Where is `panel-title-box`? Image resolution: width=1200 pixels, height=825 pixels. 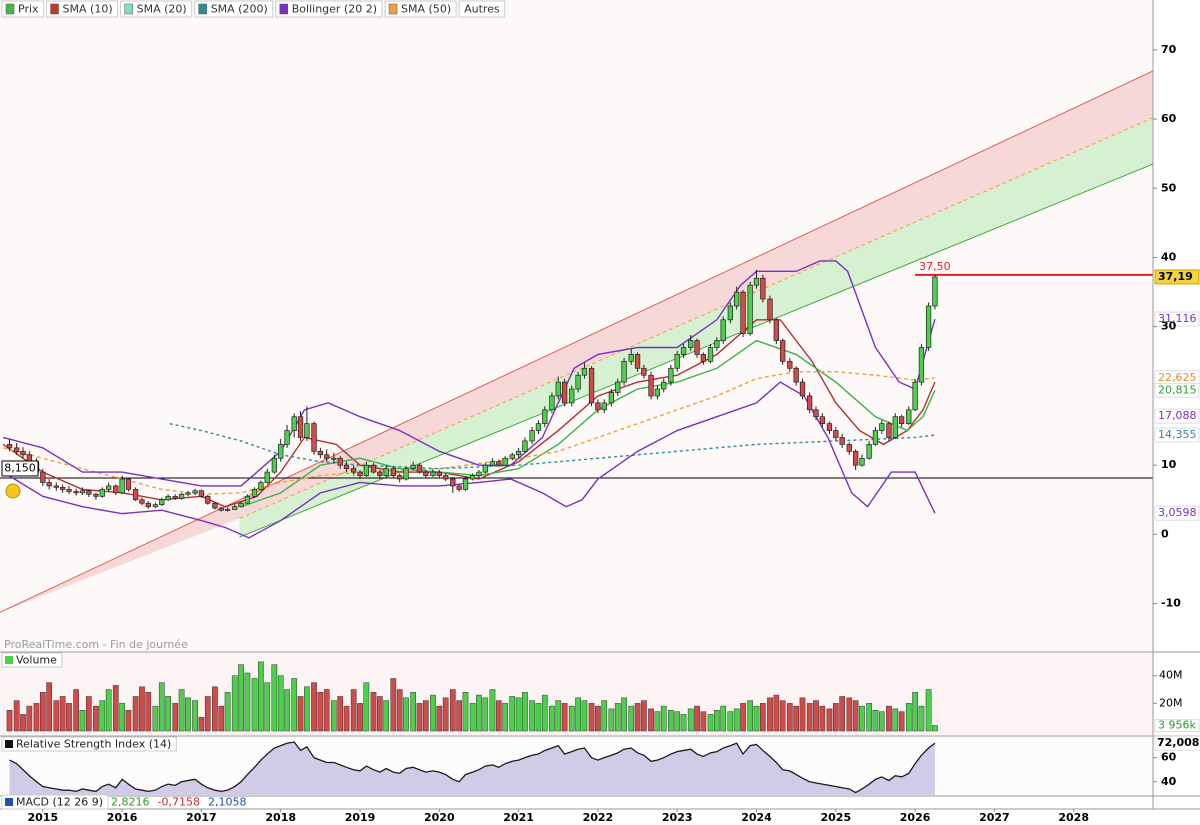 panel-title-box is located at coordinates (32, 660).